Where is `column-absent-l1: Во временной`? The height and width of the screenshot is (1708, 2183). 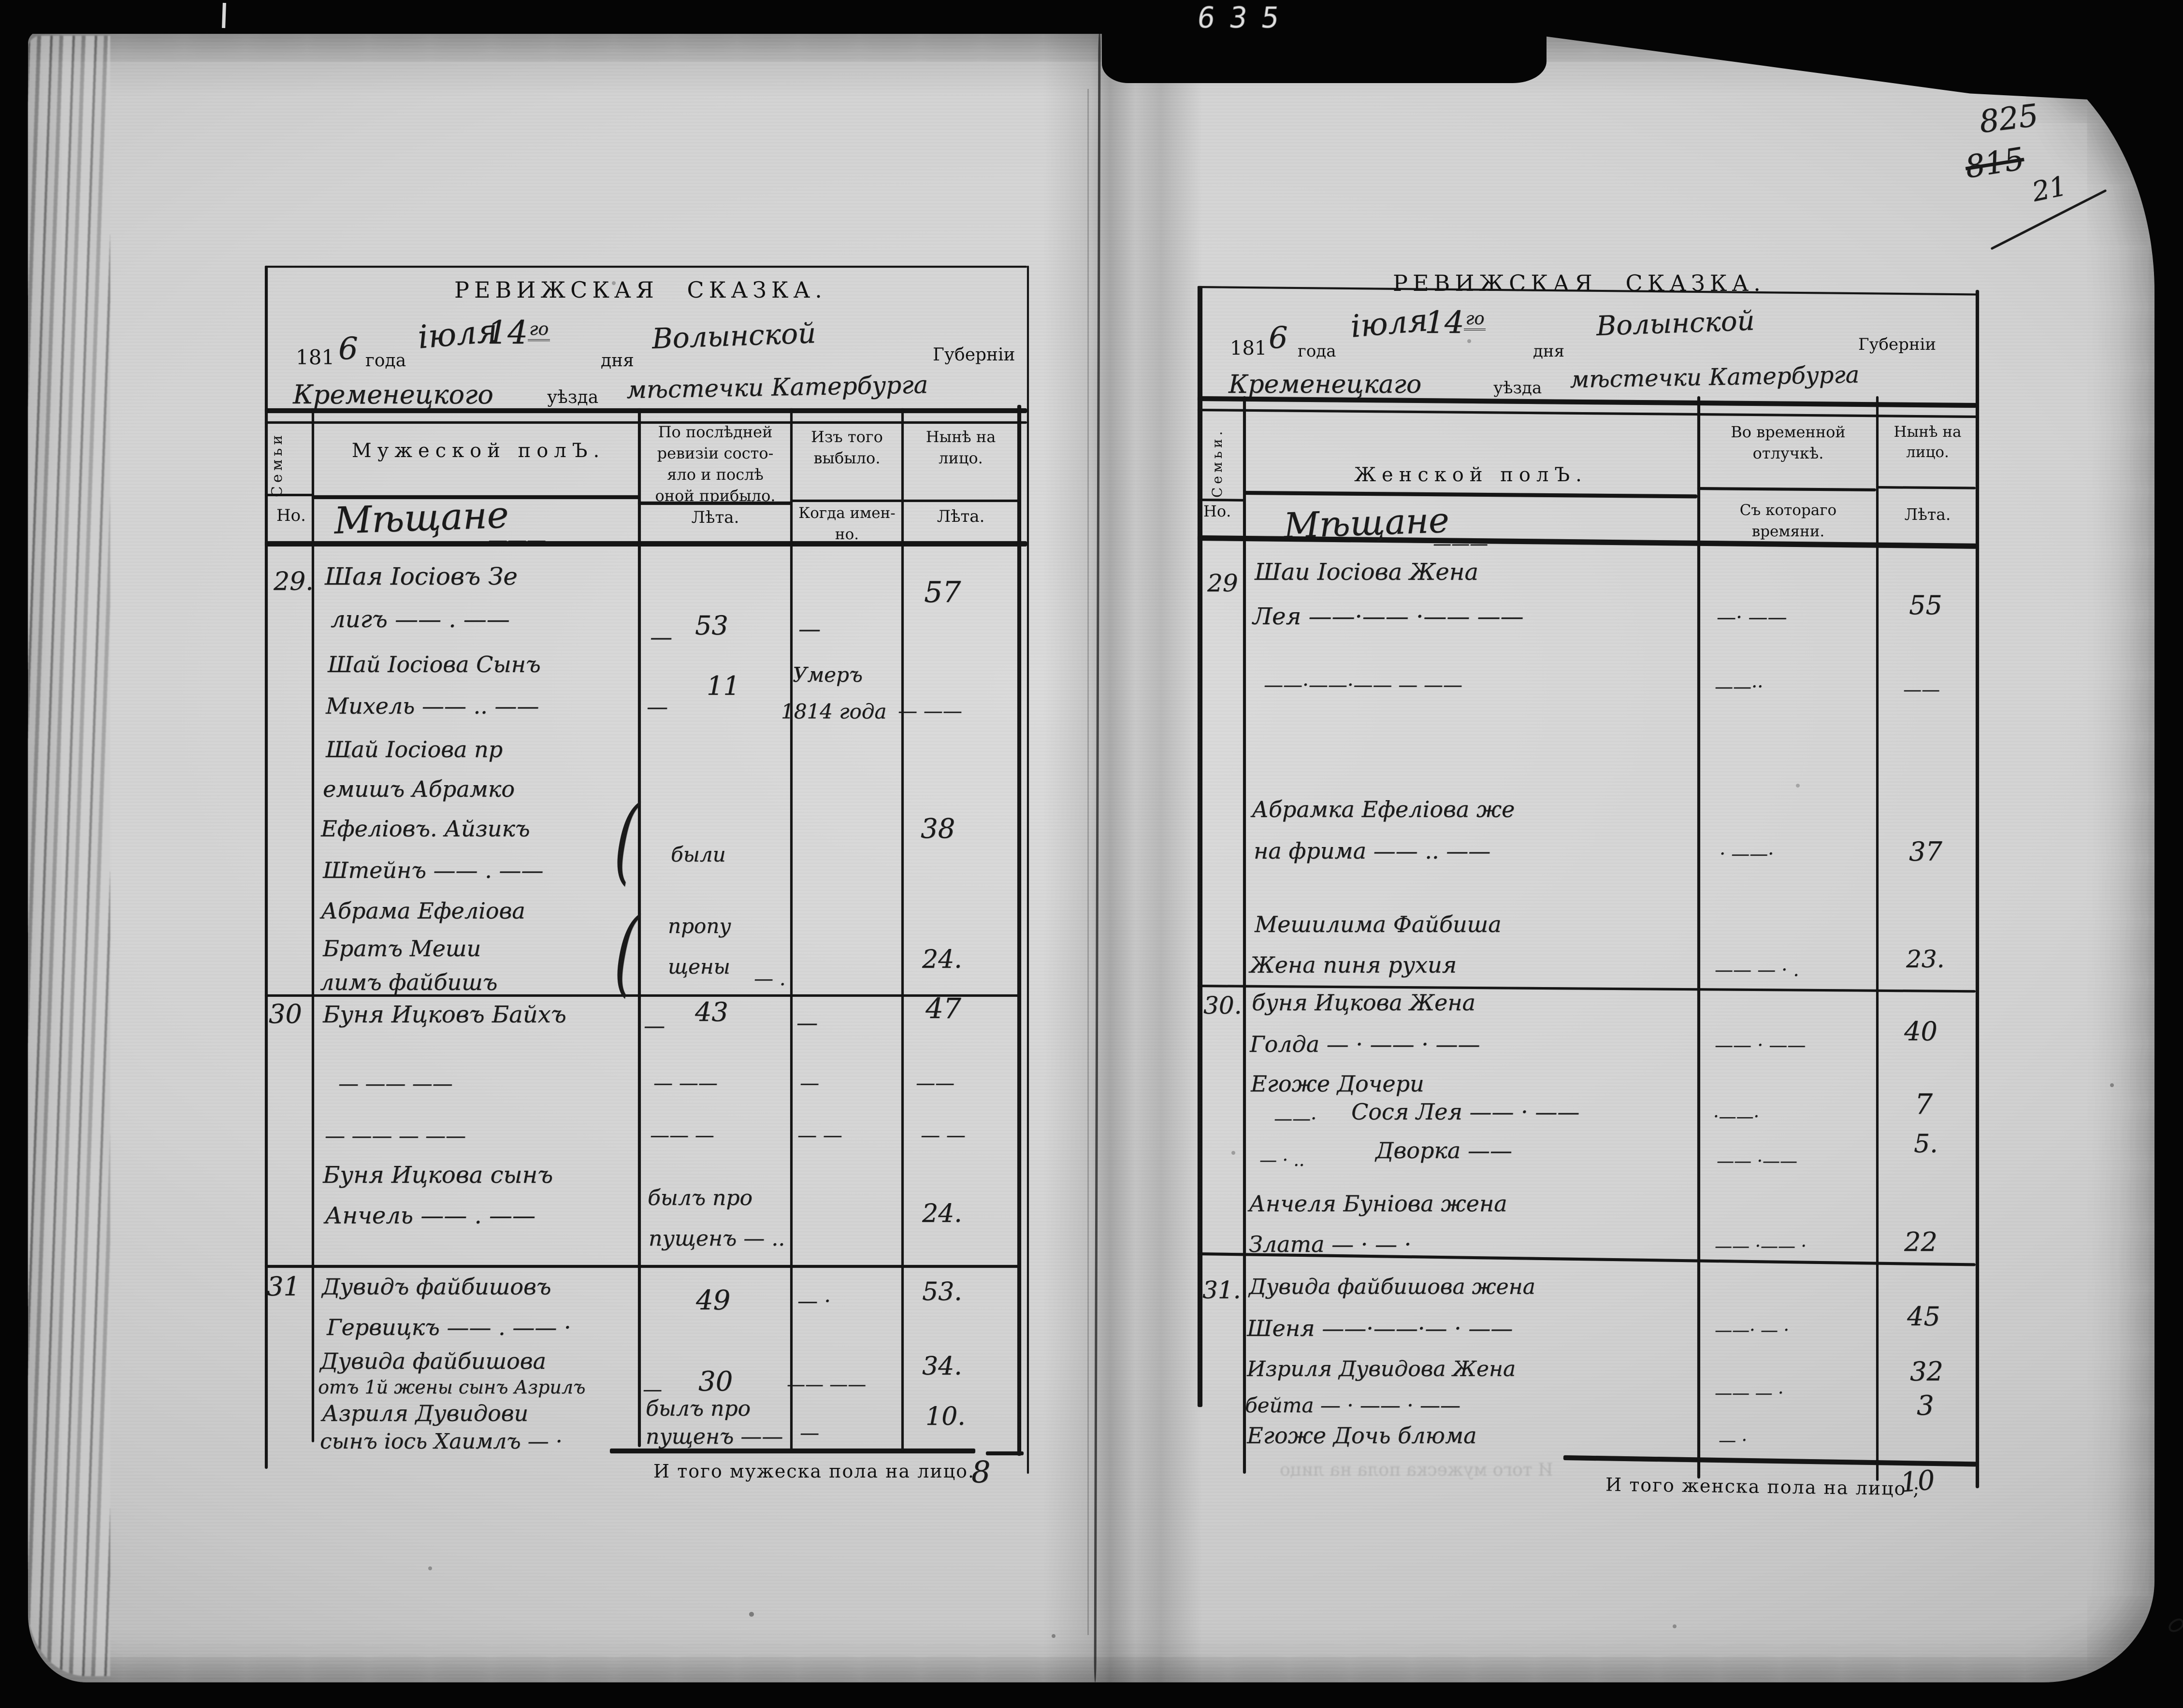 column-absent-l1: Во временной is located at coordinates (1788, 432).